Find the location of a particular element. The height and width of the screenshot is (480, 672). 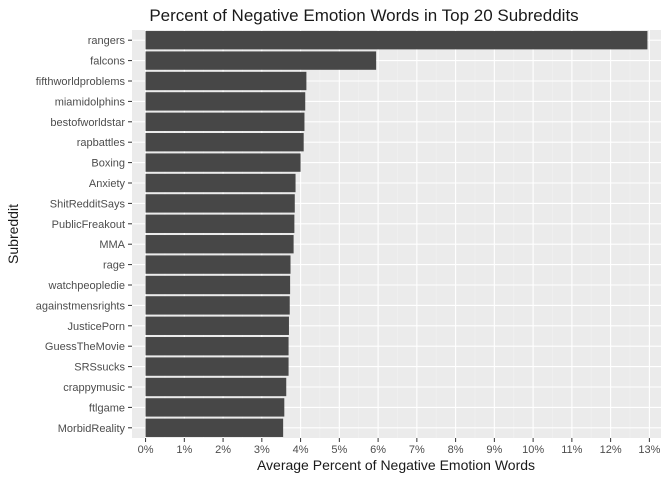

y-tick-label: ShitRedditSays is located at coordinates (88, 204).